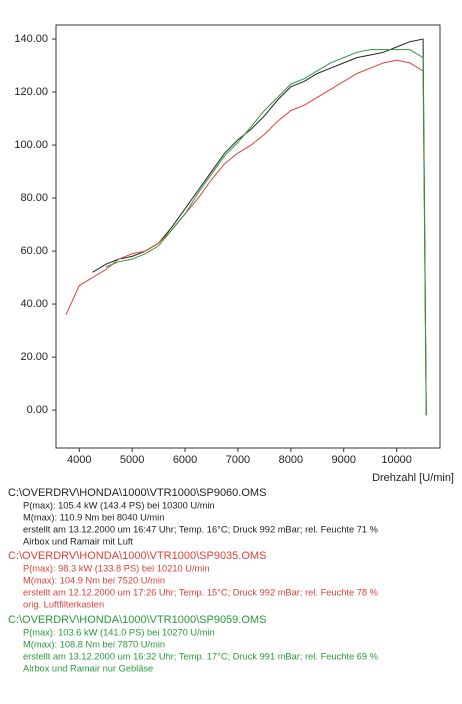  Describe the element at coordinates (63, 604) in the screenshot. I see `legend-detail: orig. Luftfilterkasten` at that location.